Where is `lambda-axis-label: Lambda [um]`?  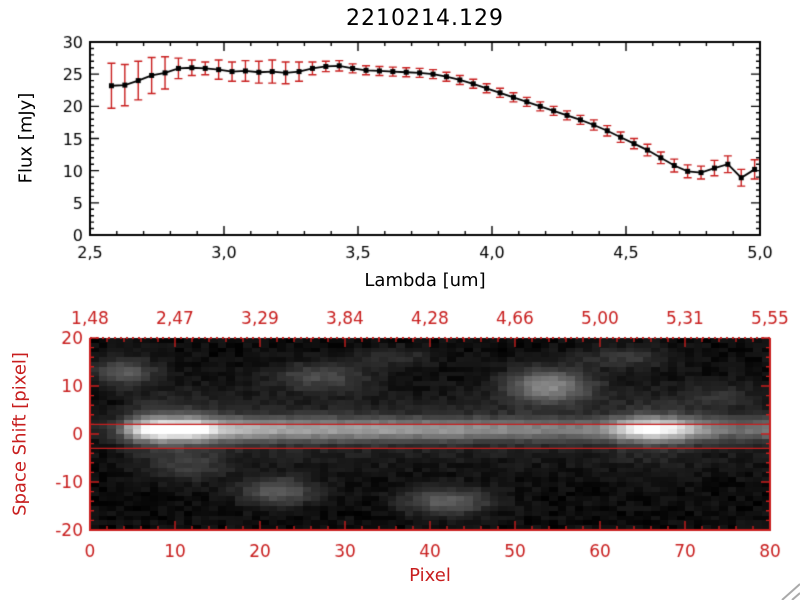
lambda-axis-label: Lambda [um] is located at coordinates (425, 280).